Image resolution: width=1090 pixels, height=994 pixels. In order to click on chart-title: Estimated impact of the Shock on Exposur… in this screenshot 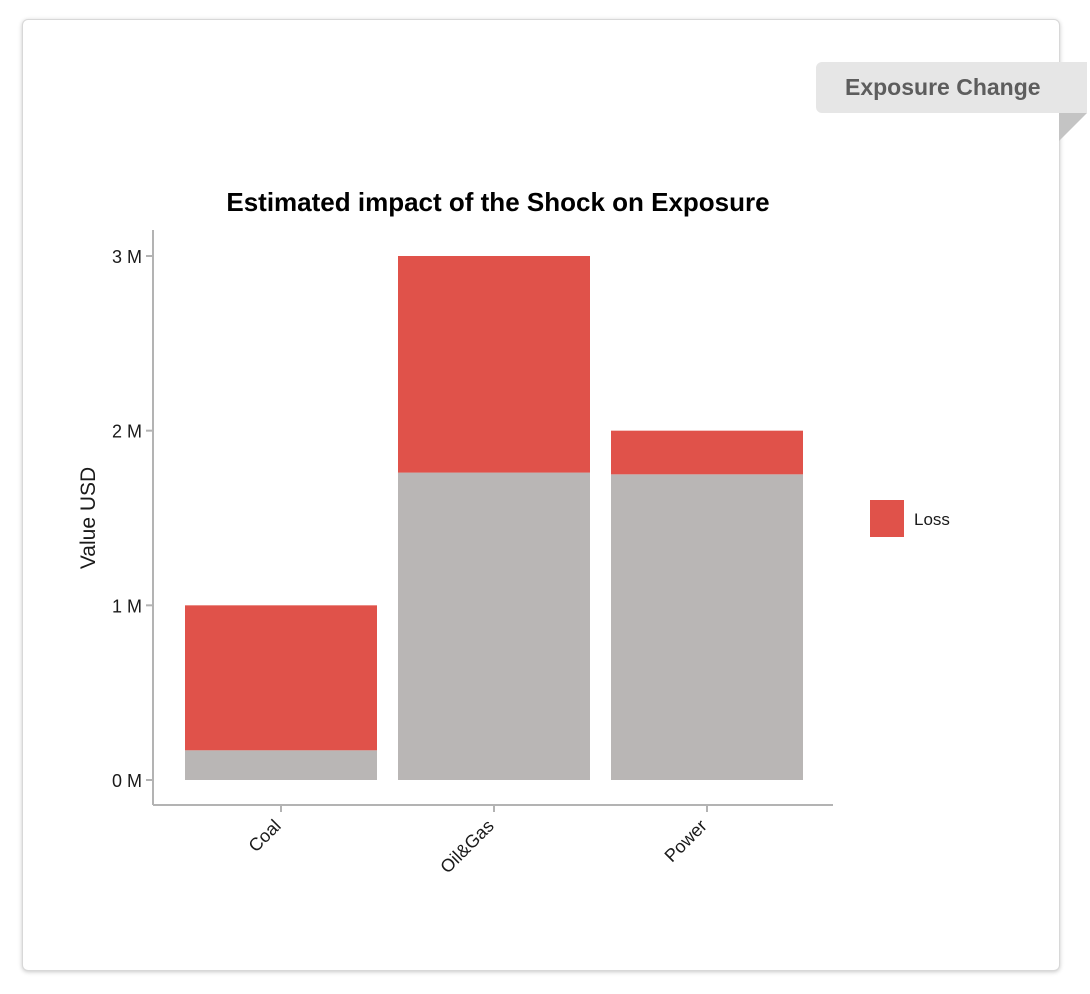, I will do `click(497, 202)`.